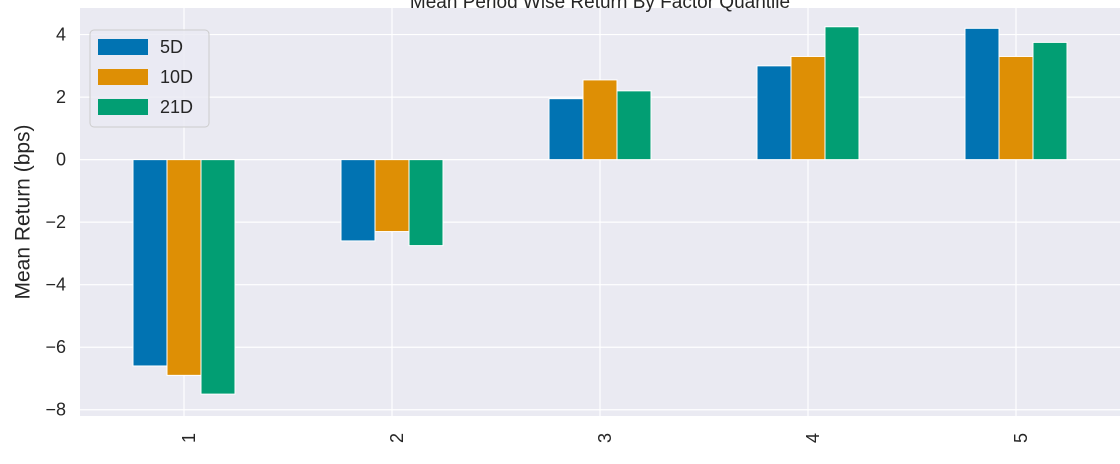 The width and height of the screenshot is (1120, 464). What do you see at coordinates (61, 35) in the screenshot?
I see `y-tick-label: 4` at bounding box center [61, 35].